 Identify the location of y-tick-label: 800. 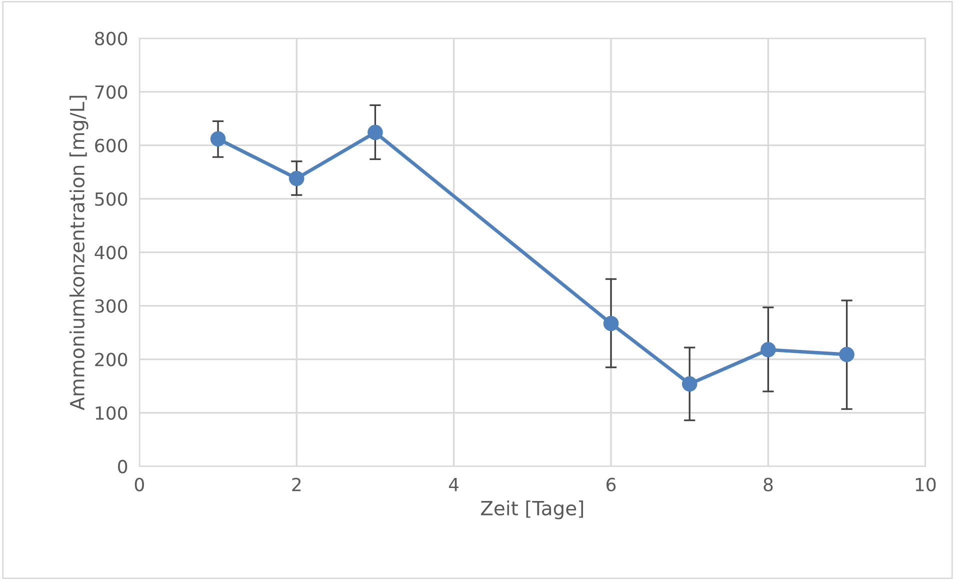
(111, 39).